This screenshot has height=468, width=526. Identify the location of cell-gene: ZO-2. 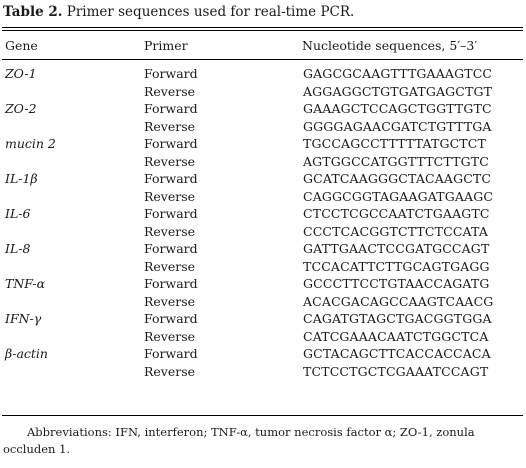
(21, 108).